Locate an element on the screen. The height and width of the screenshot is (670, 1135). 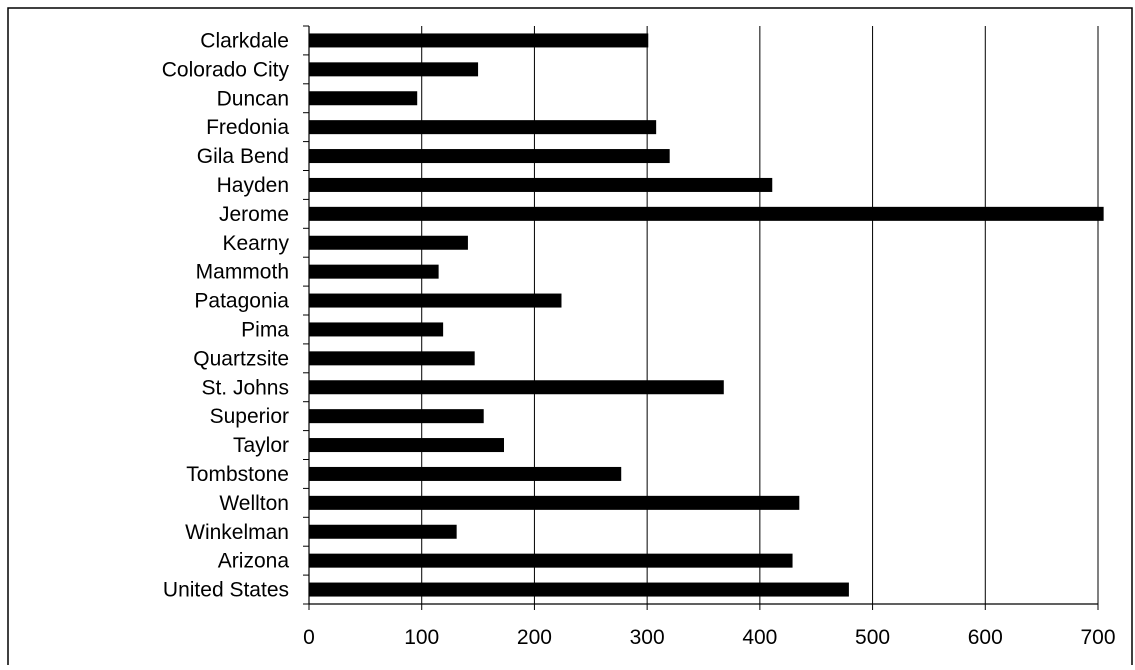
category-label-hayden: Hayden is located at coordinates (253, 185).